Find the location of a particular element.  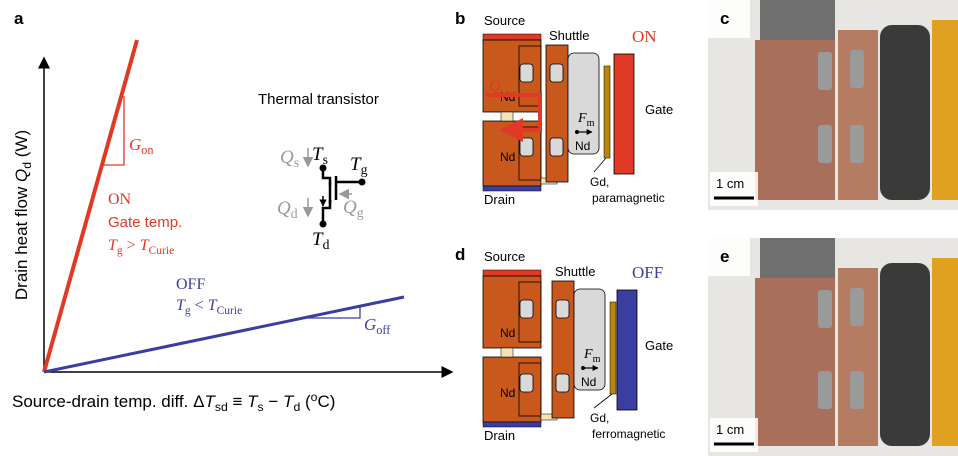

slope-label: Gon is located at coordinates (141, 146).